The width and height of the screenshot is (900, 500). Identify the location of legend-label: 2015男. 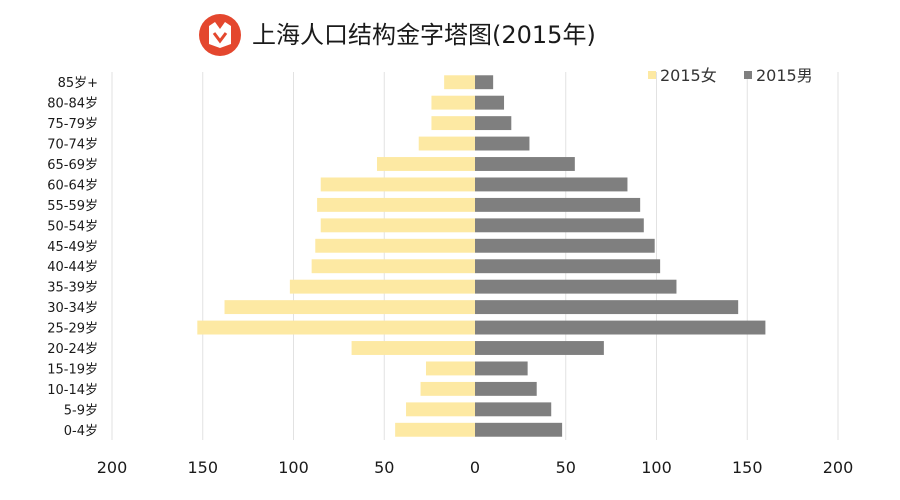
(784, 75).